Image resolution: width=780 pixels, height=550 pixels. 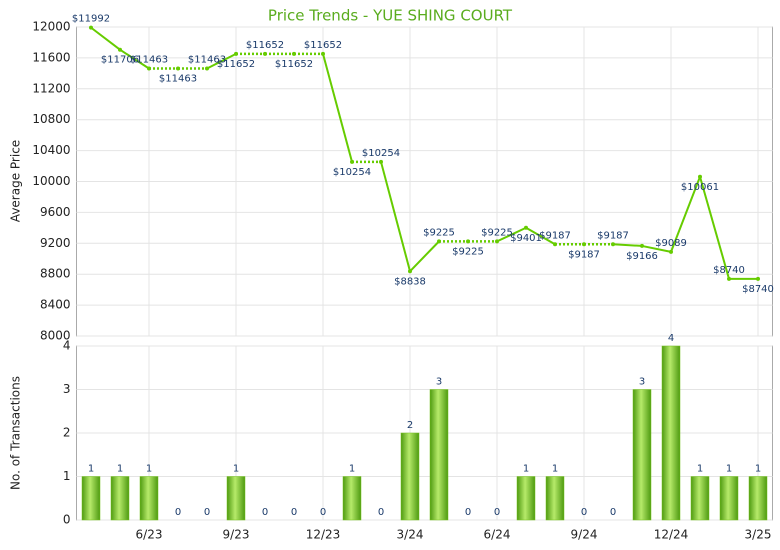 What do you see at coordinates (51, 150) in the screenshot?
I see `y-tick-label: 10400` at bounding box center [51, 150].